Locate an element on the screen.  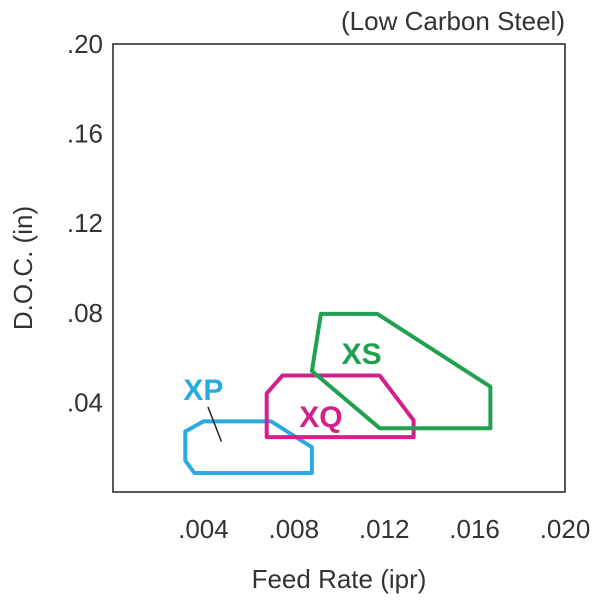
y-tick-labels: .04 .08 .12 .16 .20 is located at coordinates (85, 223).